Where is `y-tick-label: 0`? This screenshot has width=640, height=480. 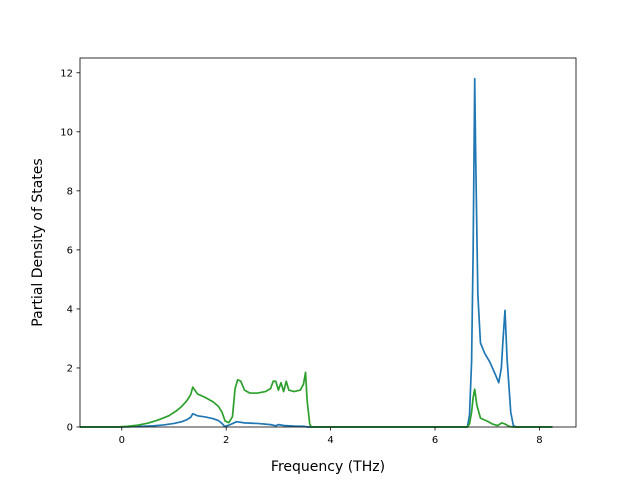
y-tick-label: 0 is located at coordinates (70, 428).